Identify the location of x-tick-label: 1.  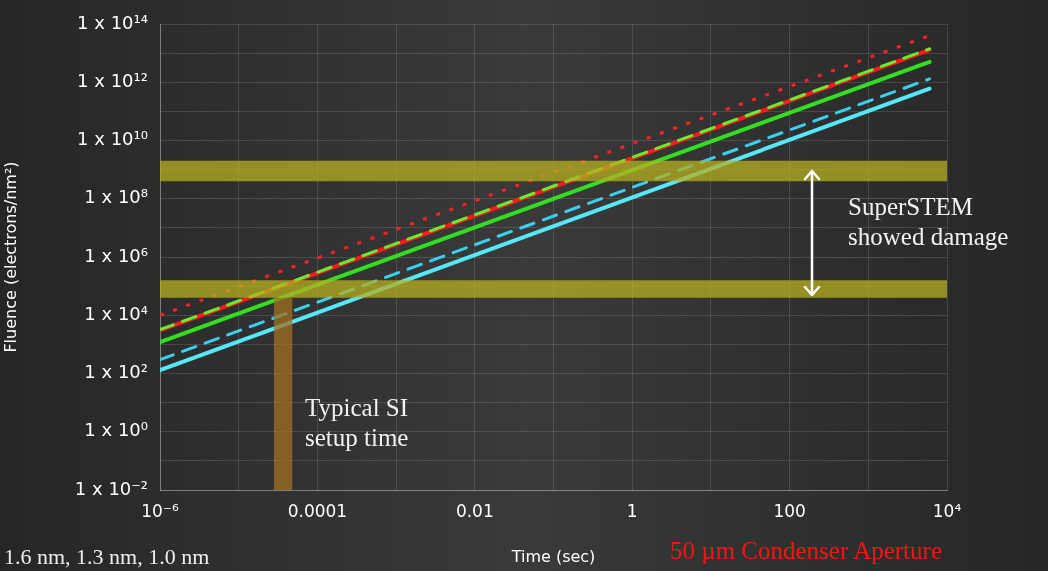
(632, 510).